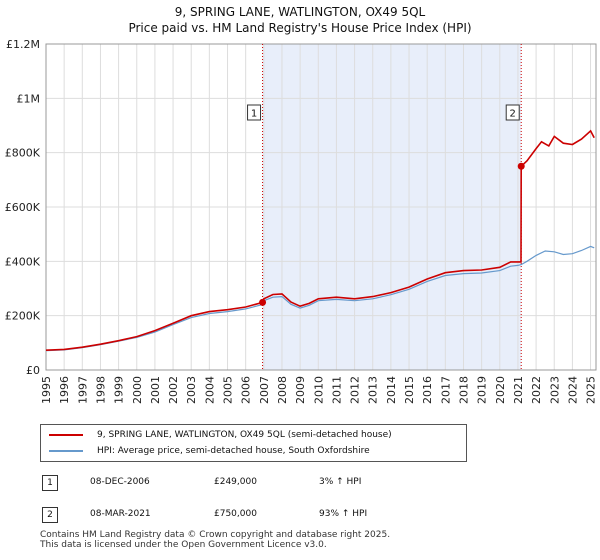 The width and height of the screenshot is (600, 560). What do you see at coordinates (82, 390) in the screenshot?
I see `x-tick-label: 1997` at bounding box center [82, 390].